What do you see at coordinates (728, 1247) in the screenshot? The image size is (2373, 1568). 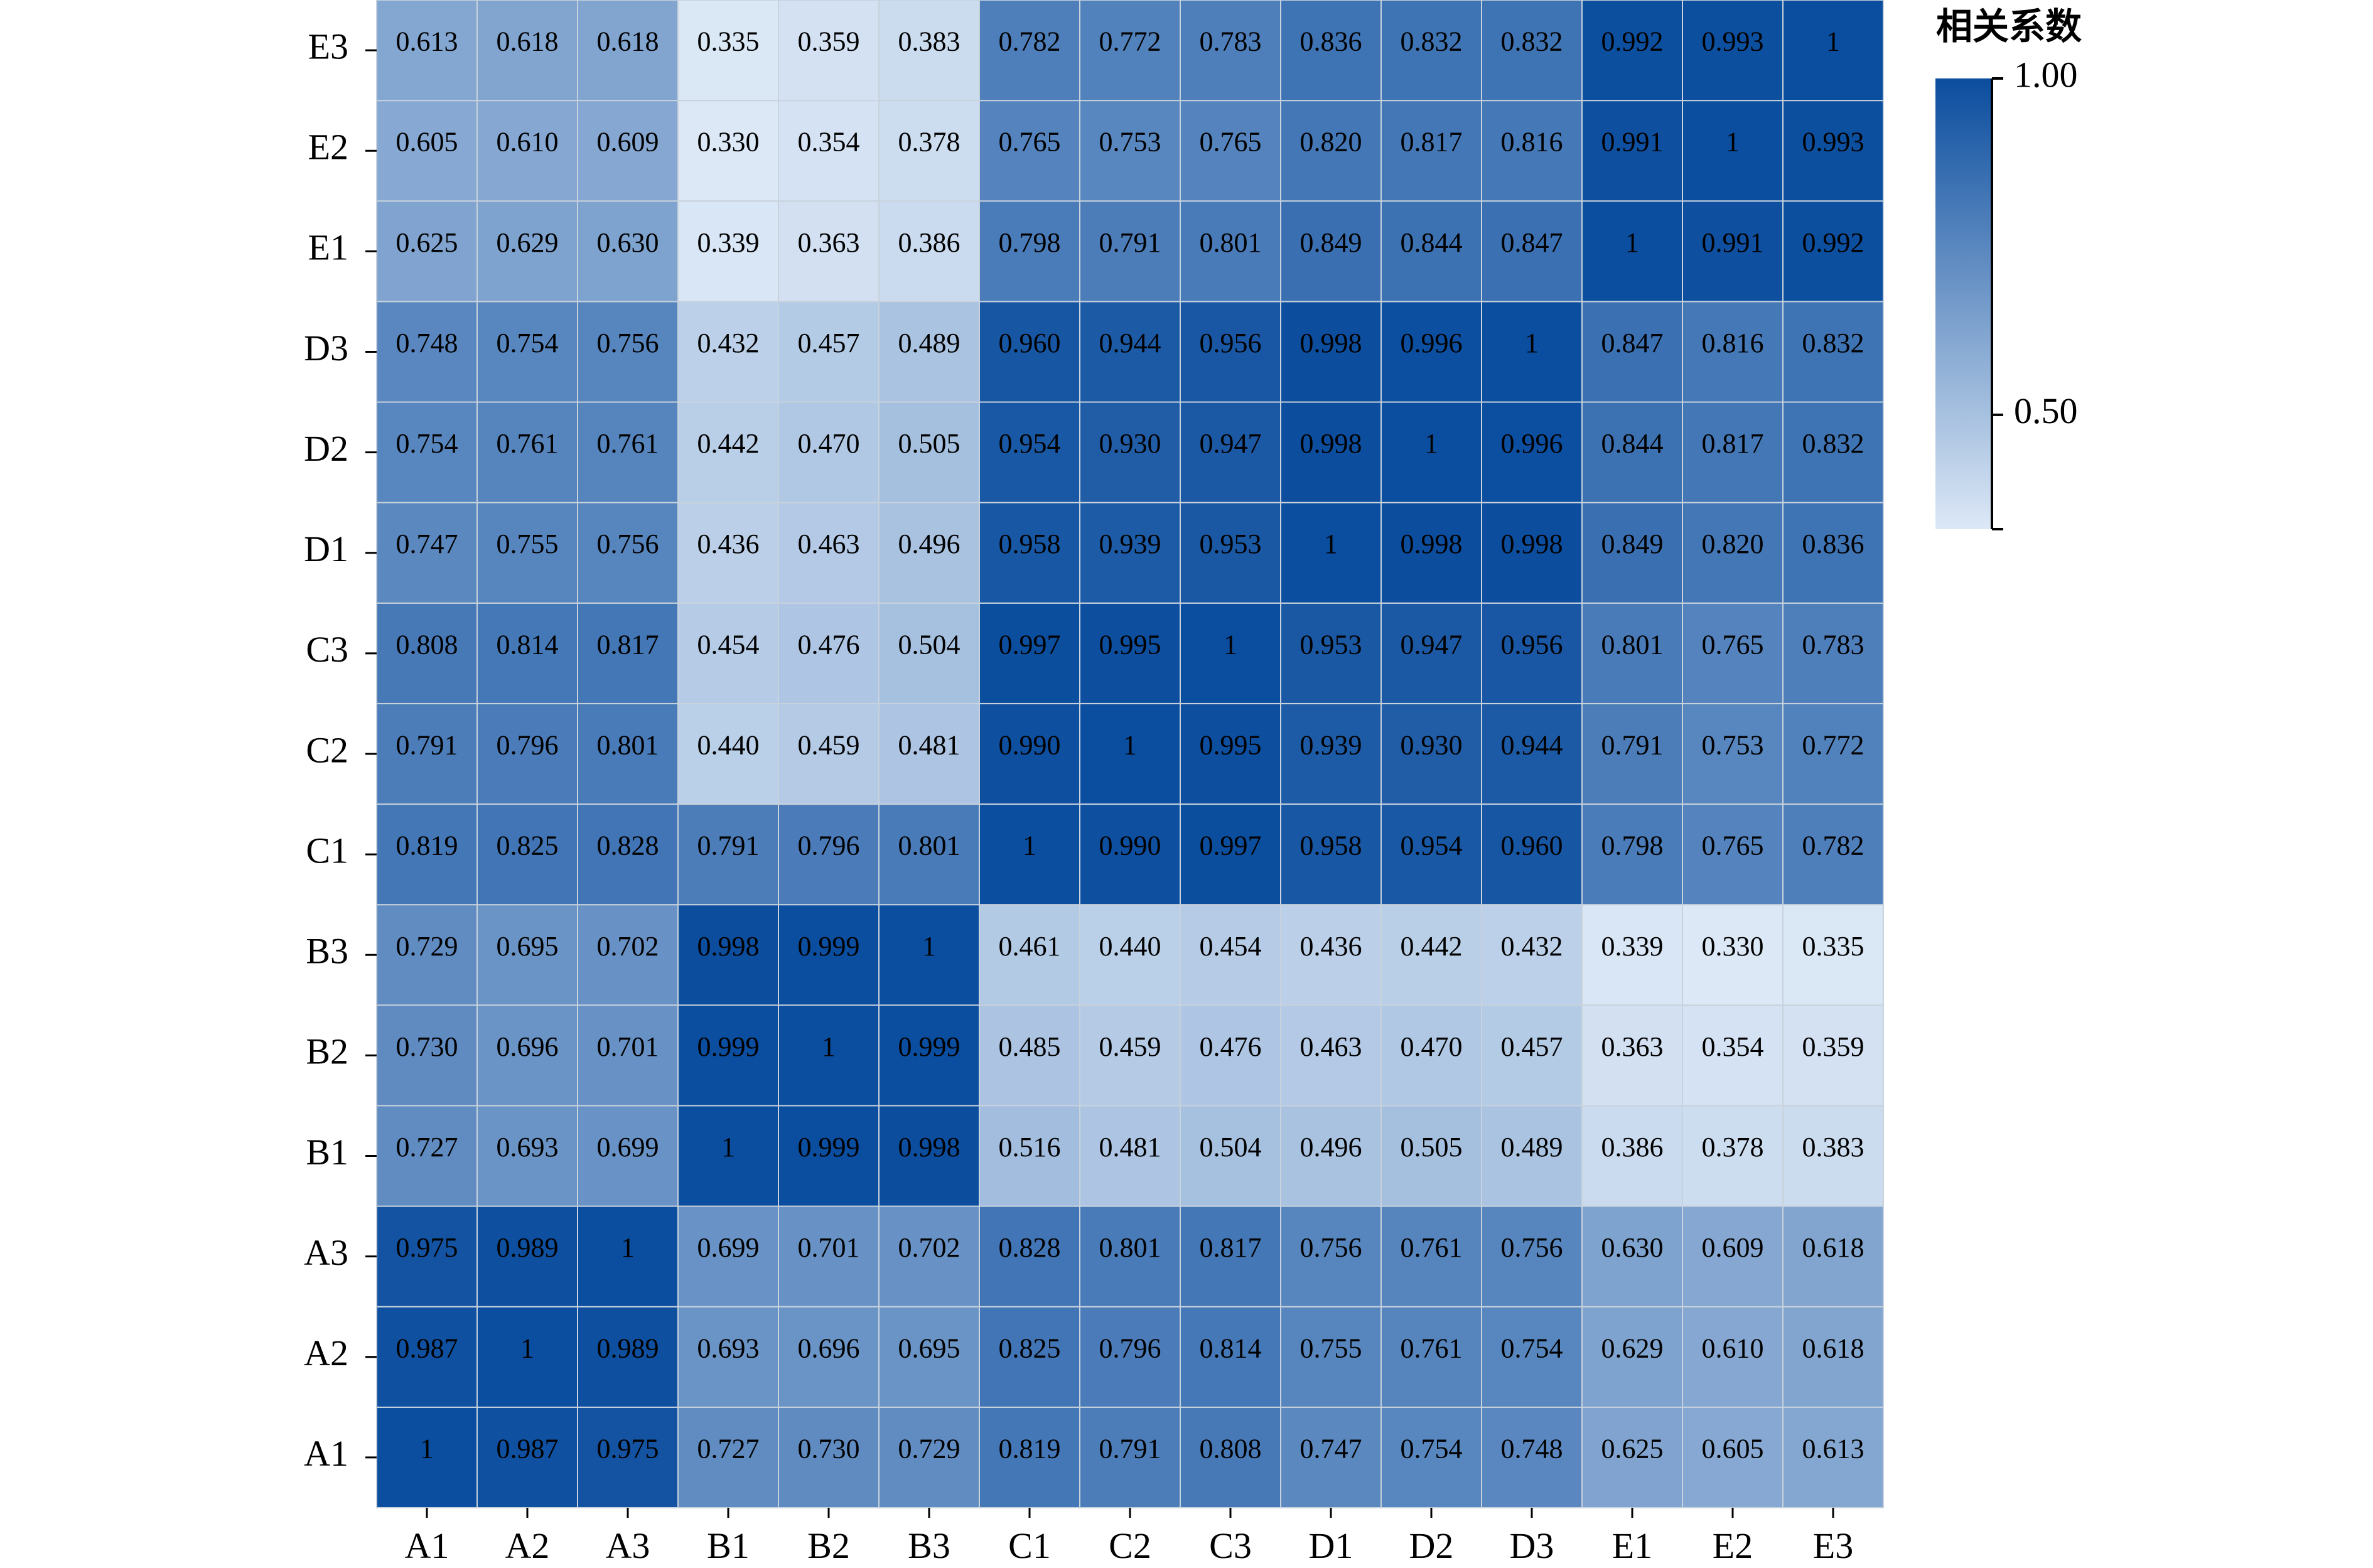 I see `cell-value-A3-B1: 0.699` at bounding box center [728, 1247].